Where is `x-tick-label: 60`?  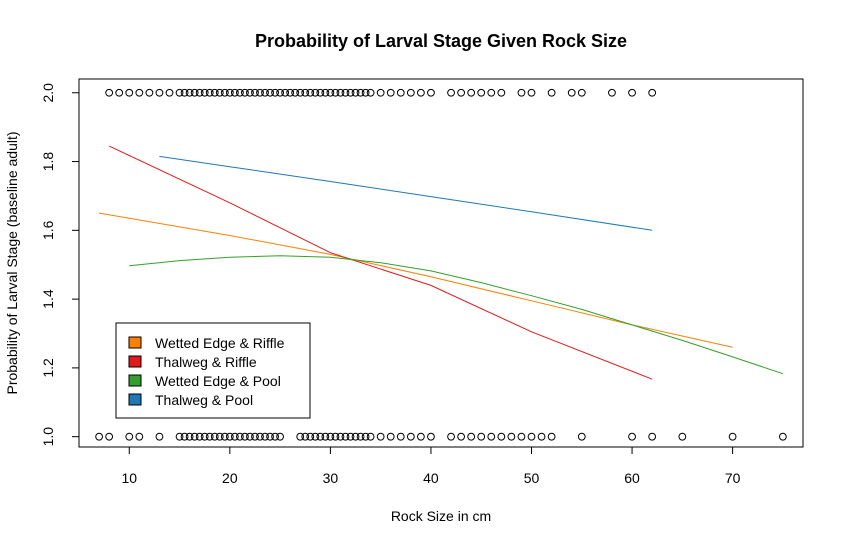
x-tick-label: 60 is located at coordinates (632, 478).